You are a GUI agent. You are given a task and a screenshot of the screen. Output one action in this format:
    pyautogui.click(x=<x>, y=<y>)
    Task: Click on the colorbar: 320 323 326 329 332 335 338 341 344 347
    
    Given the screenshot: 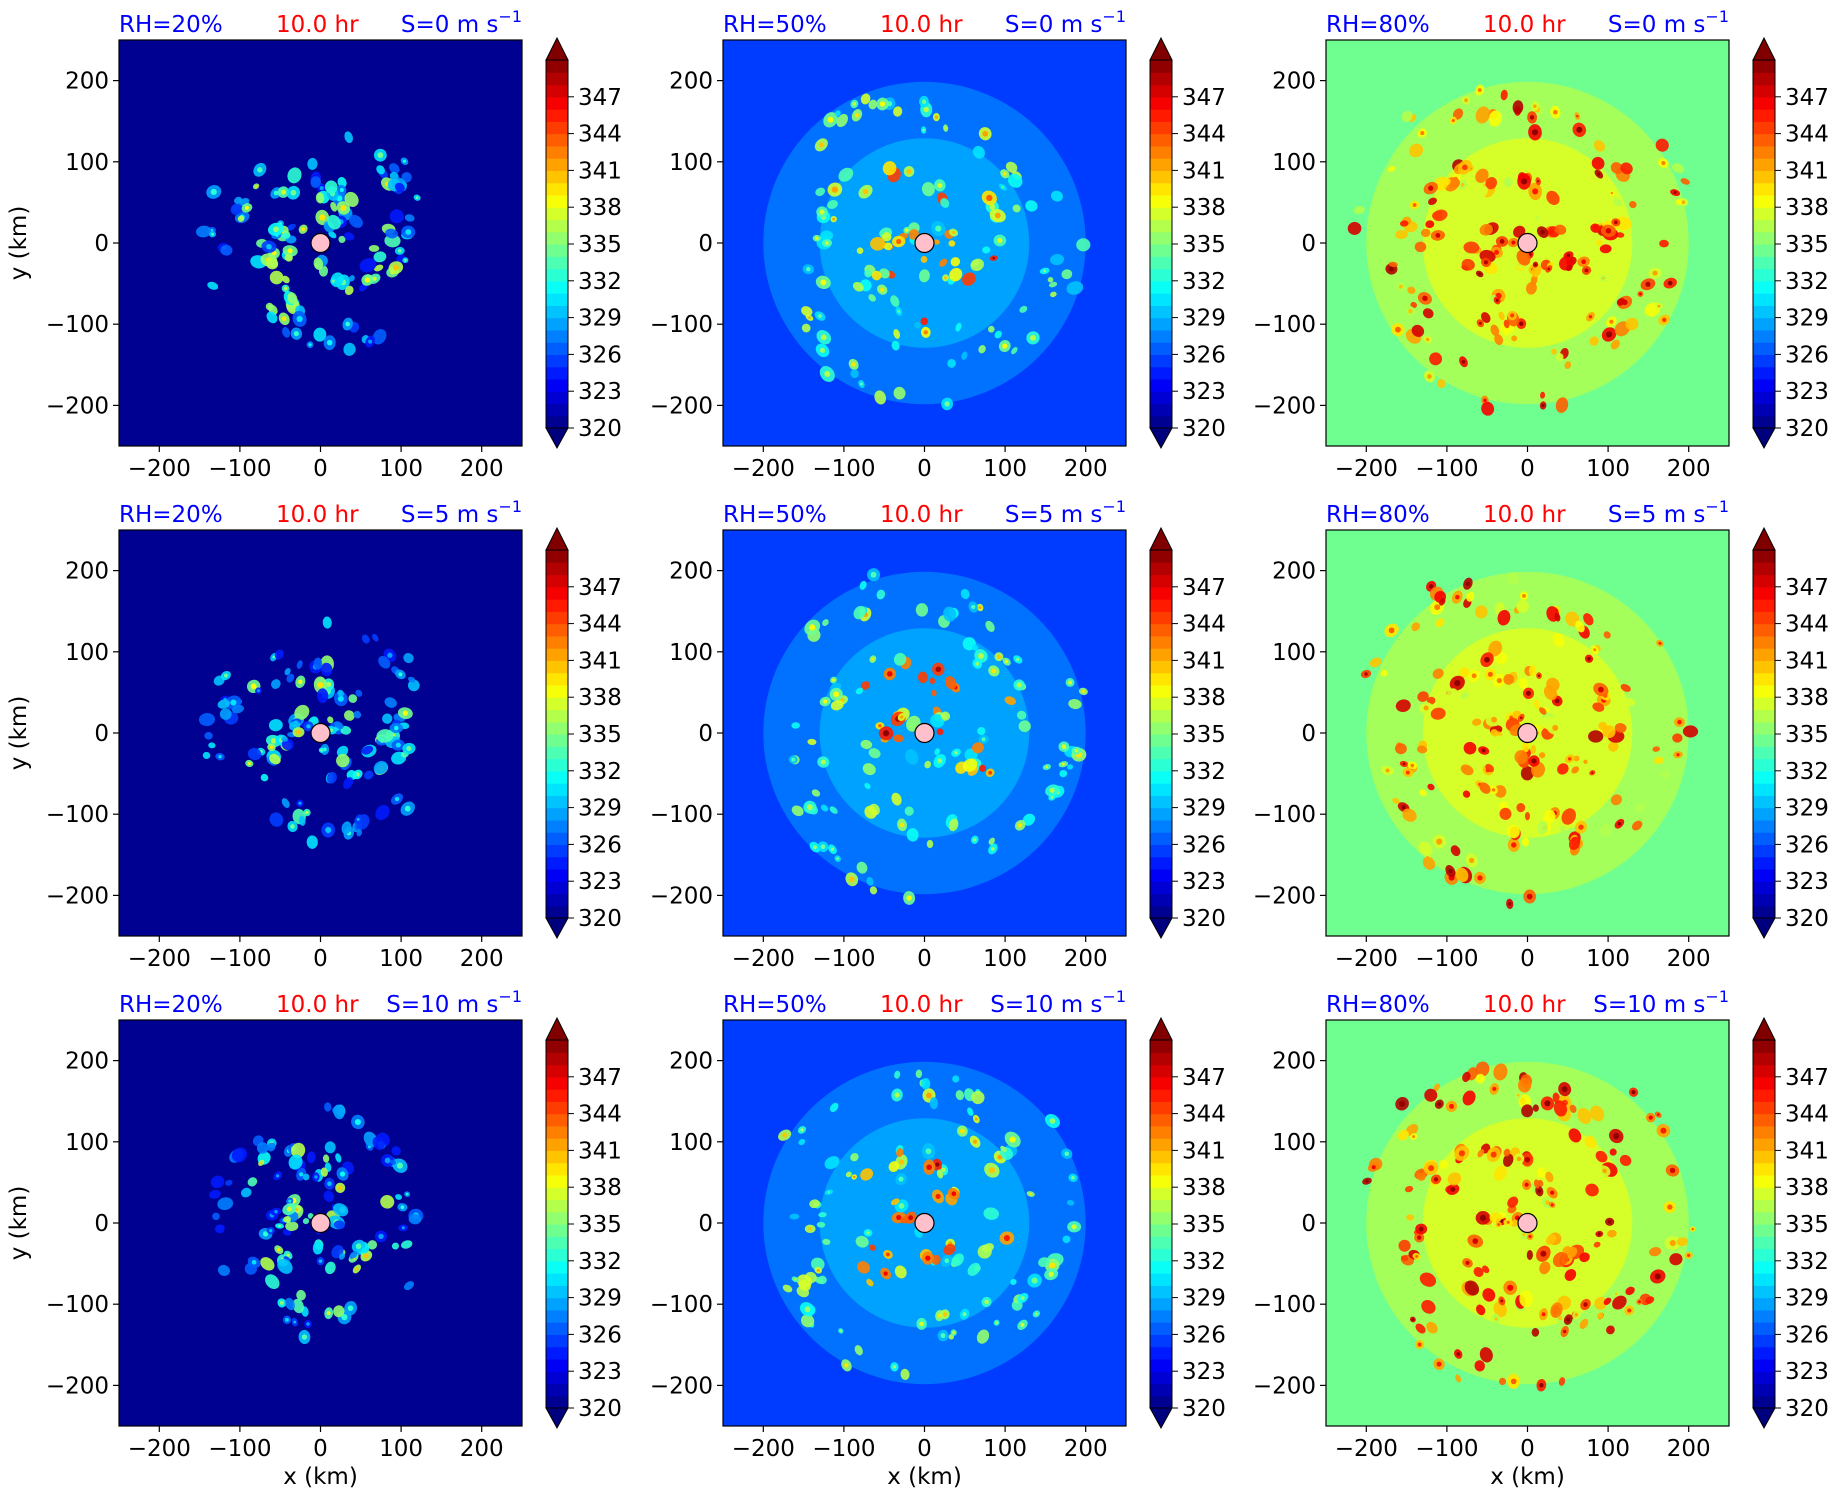 What is the action you would take?
    pyautogui.click(x=1187, y=1223)
    